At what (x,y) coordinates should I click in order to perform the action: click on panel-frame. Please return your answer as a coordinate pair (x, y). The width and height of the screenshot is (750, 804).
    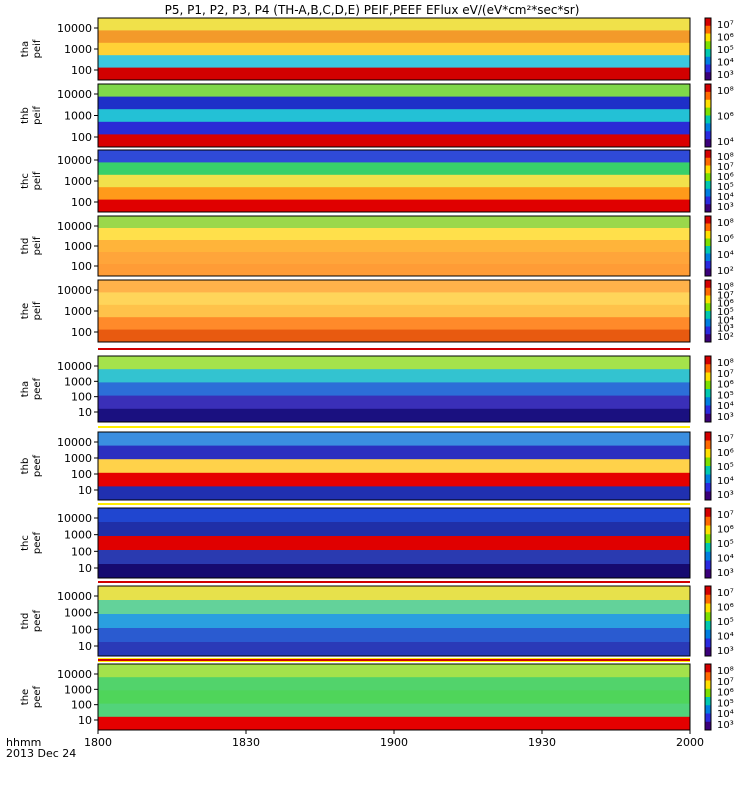
    Looking at the image, I should click on (394, 543).